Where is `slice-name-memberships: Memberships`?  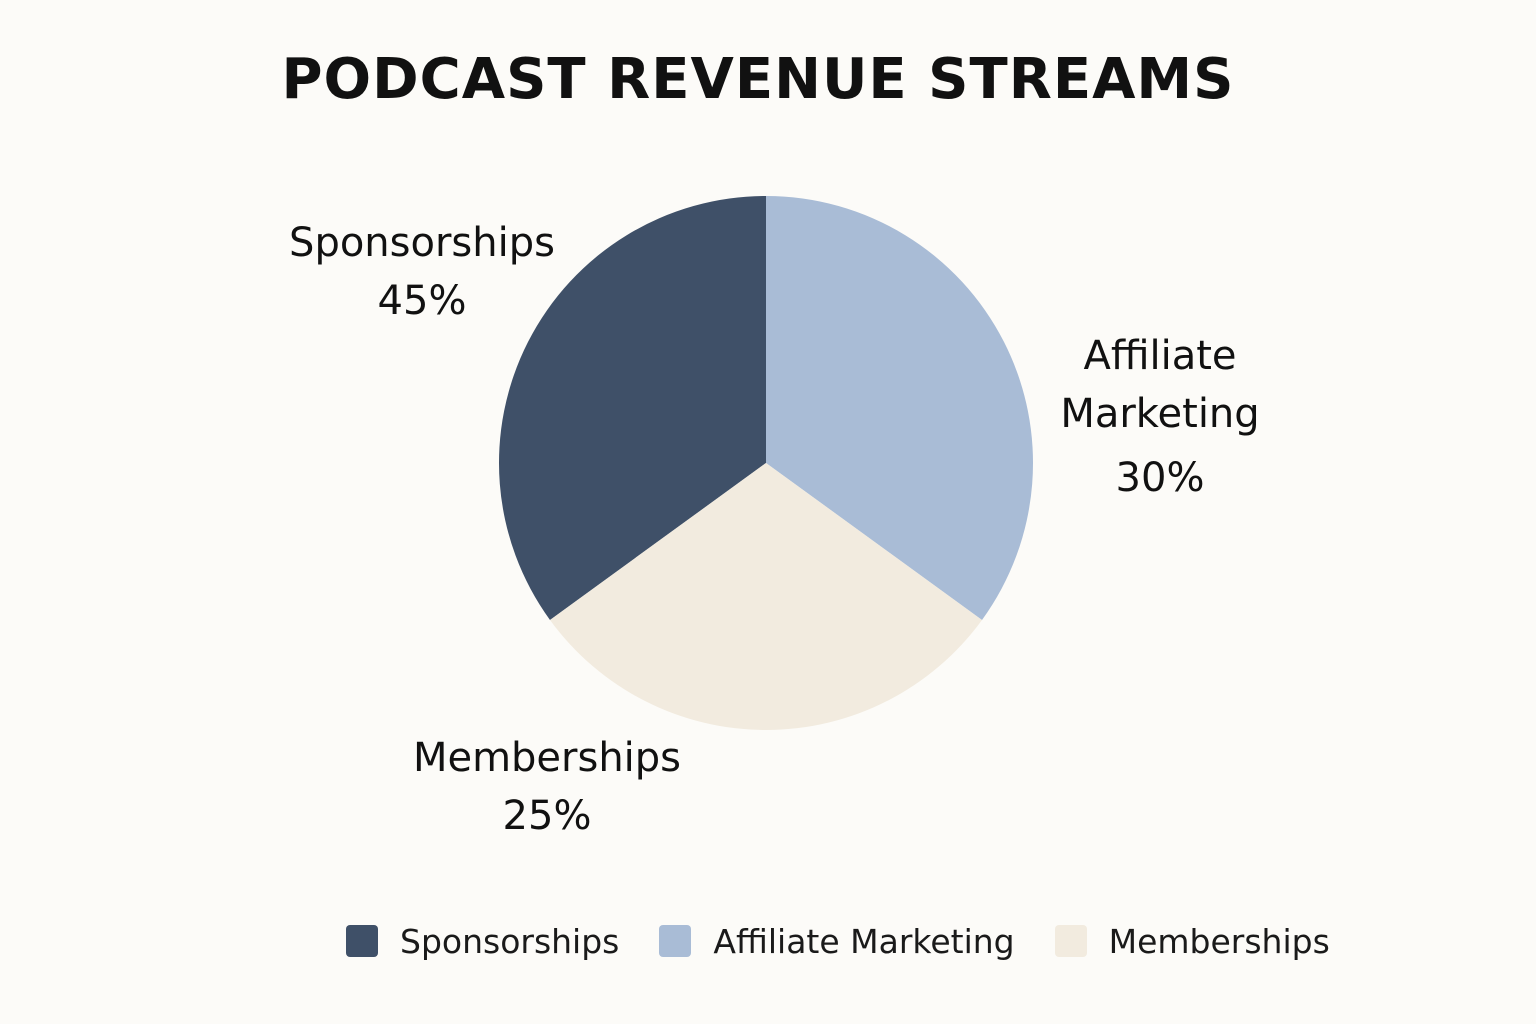 slice-name-memberships: Memberships is located at coordinates (547, 758).